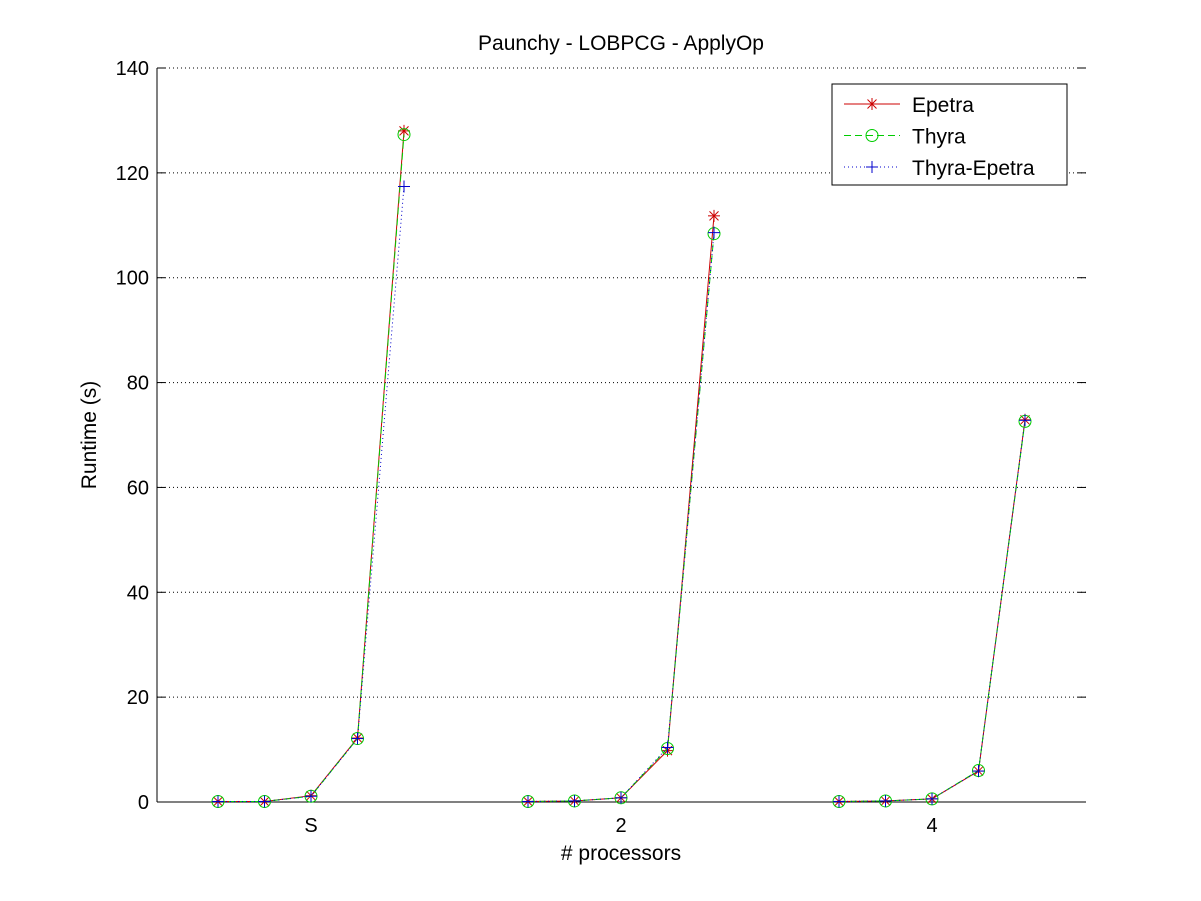 This screenshot has height=901, width=1201. What do you see at coordinates (89, 435) in the screenshot?
I see `y-axis-title: Runtime (s)` at bounding box center [89, 435].